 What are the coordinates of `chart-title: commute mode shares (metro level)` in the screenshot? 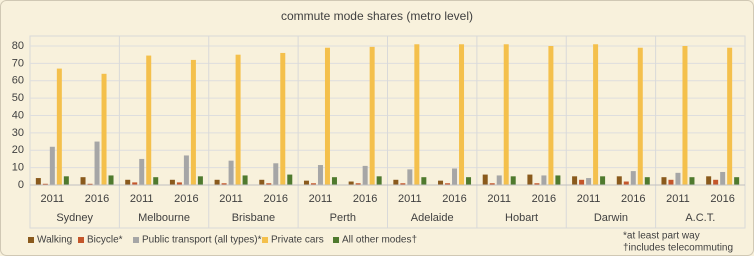 It's located at (377, 16).